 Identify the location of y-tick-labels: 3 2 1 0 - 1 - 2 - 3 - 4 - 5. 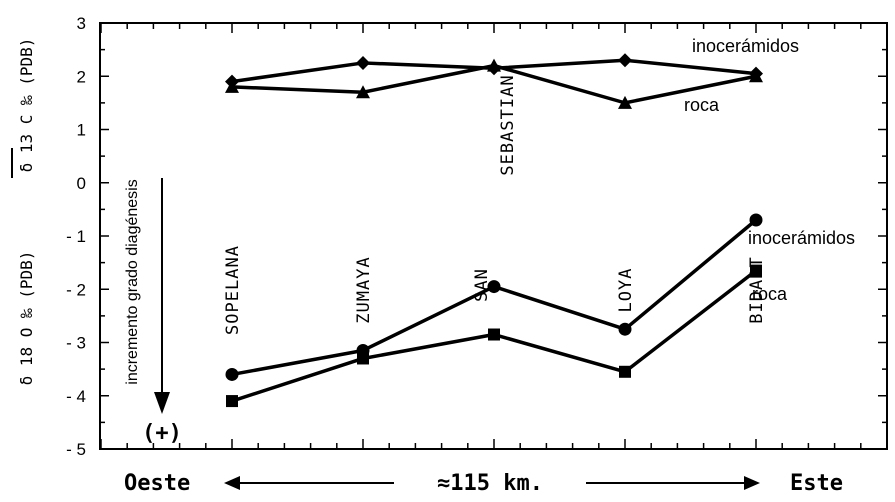
(76, 236).